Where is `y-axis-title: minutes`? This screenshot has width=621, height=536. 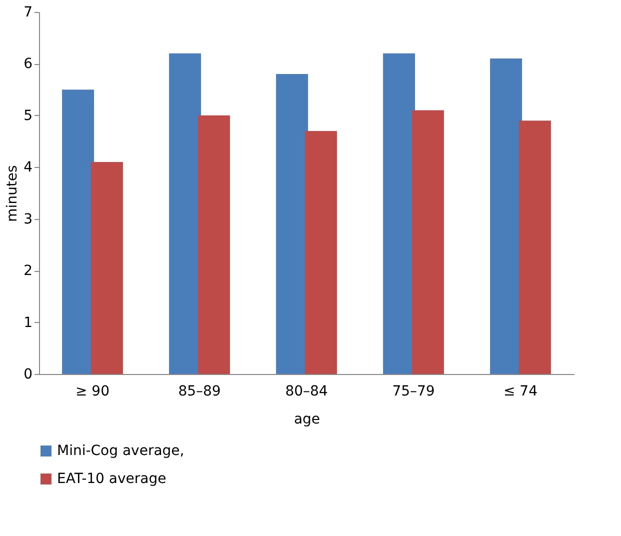
y-axis-title: minutes is located at coordinates (12, 193).